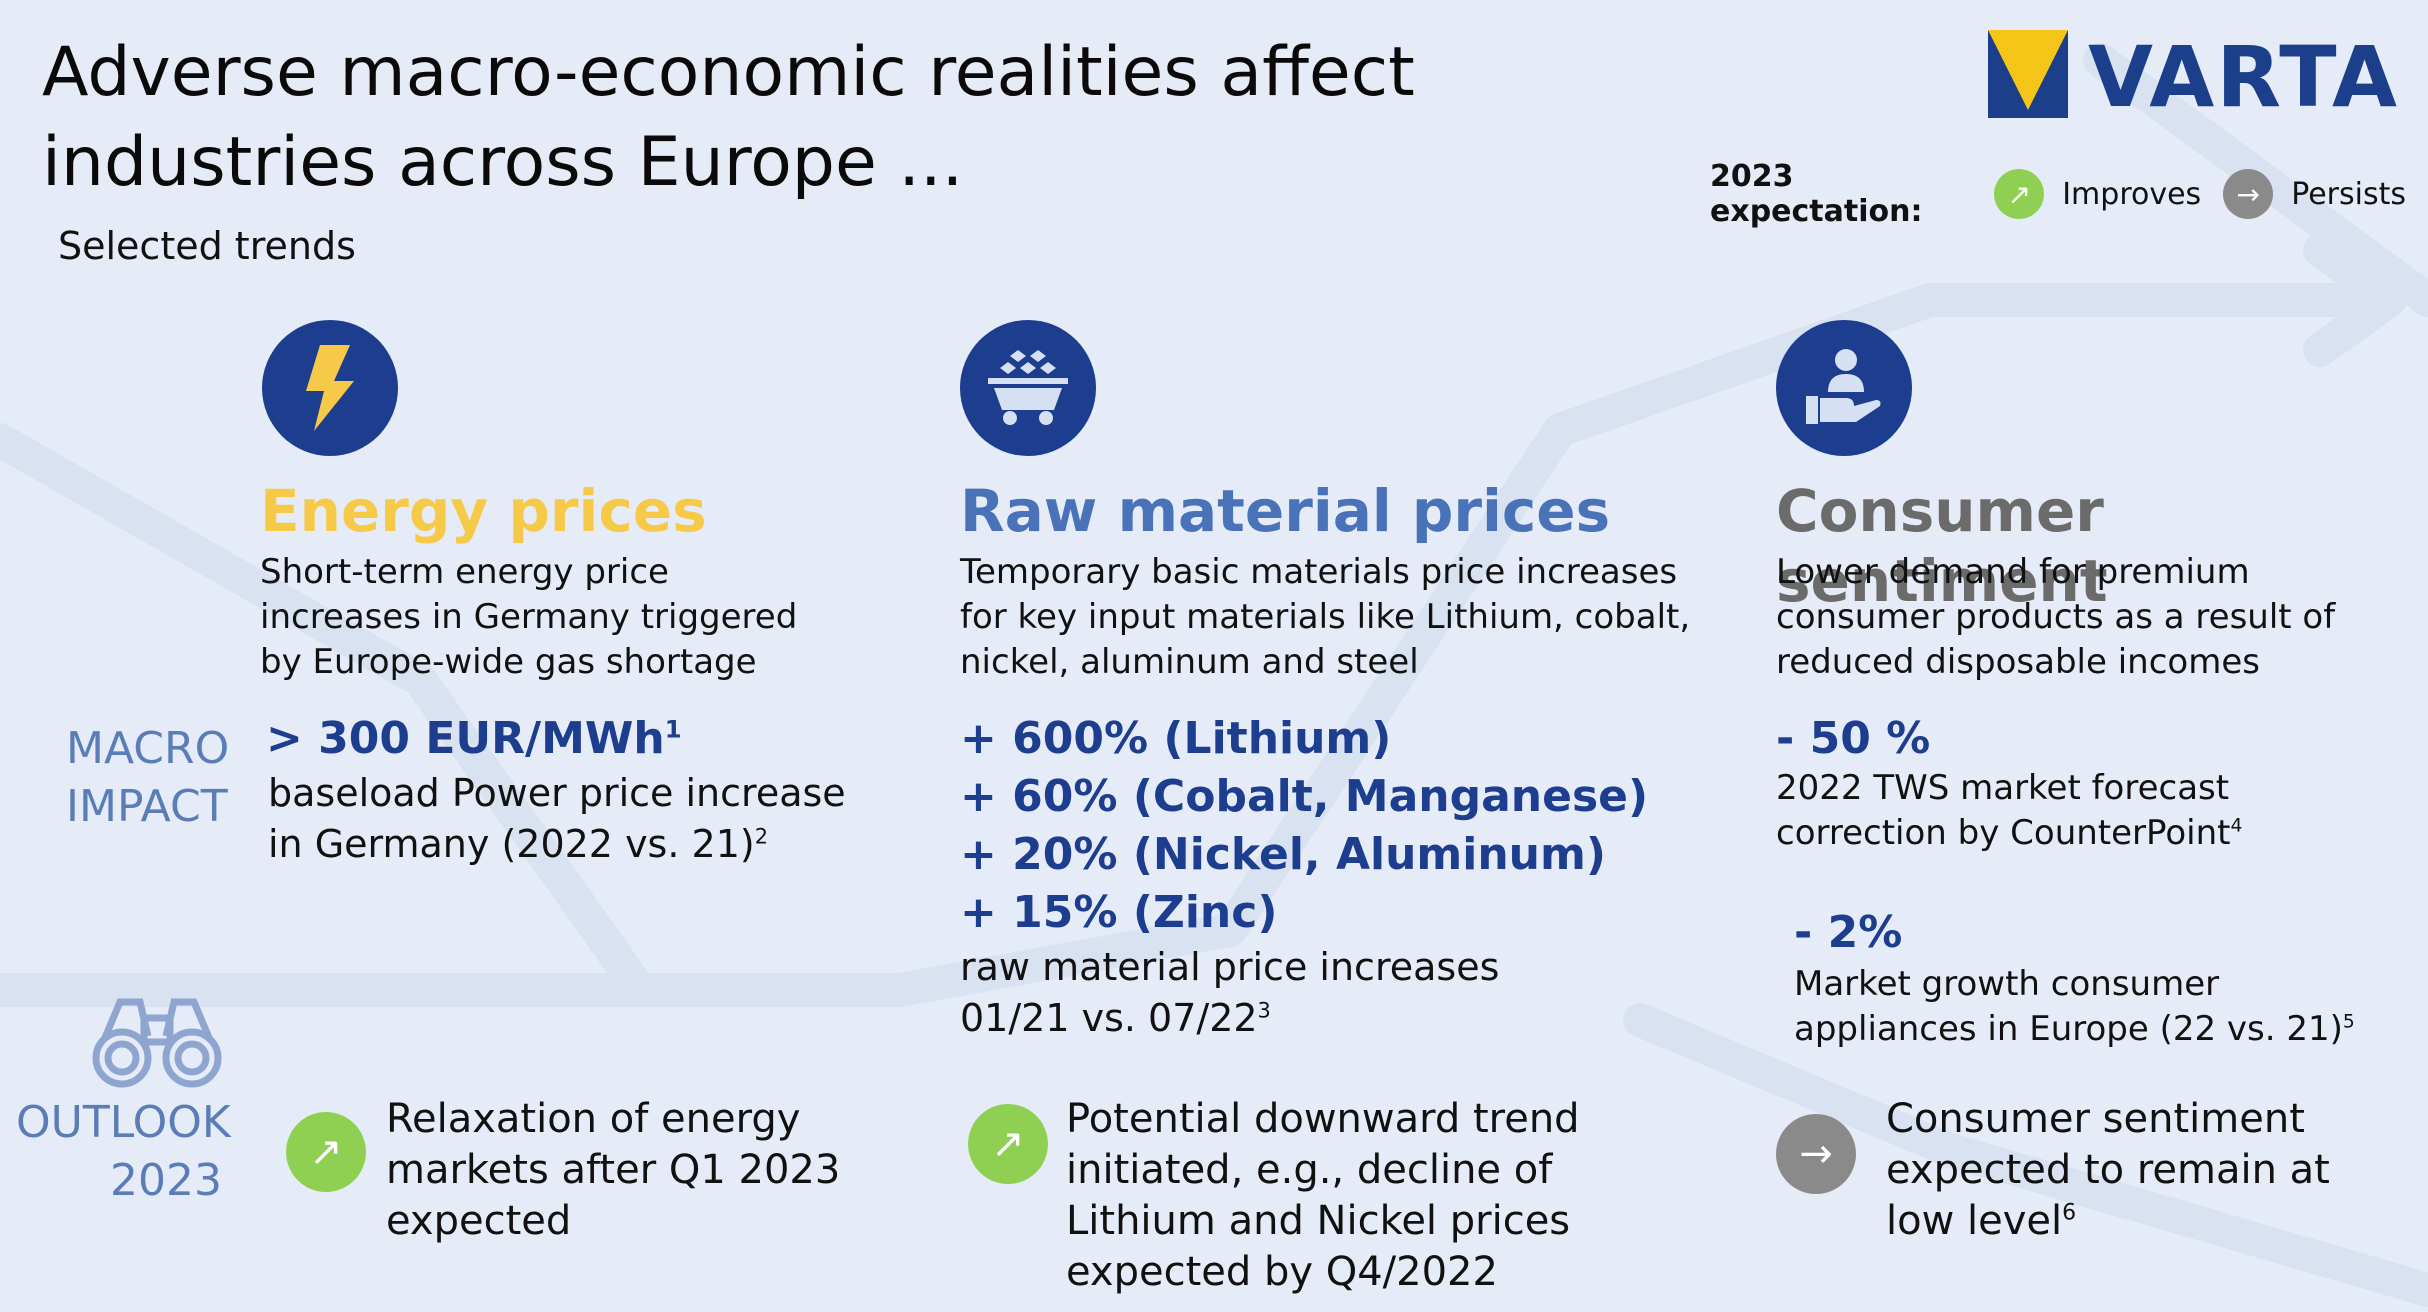  I want to click on energy-desc-line-2: increases in Germany triggered, so click(529, 617).